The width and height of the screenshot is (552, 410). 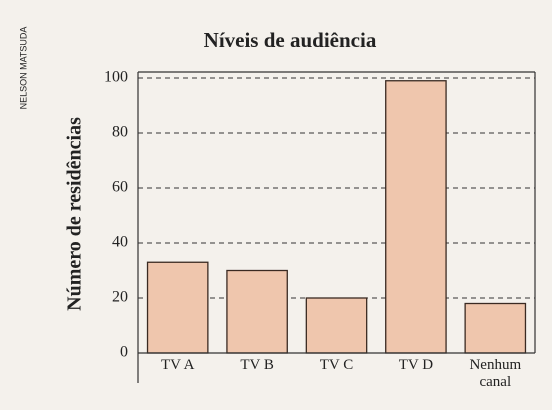 What do you see at coordinates (23, 68) in the screenshot?
I see `credit: NELSON MATSUDA` at bounding box center [23, 68].